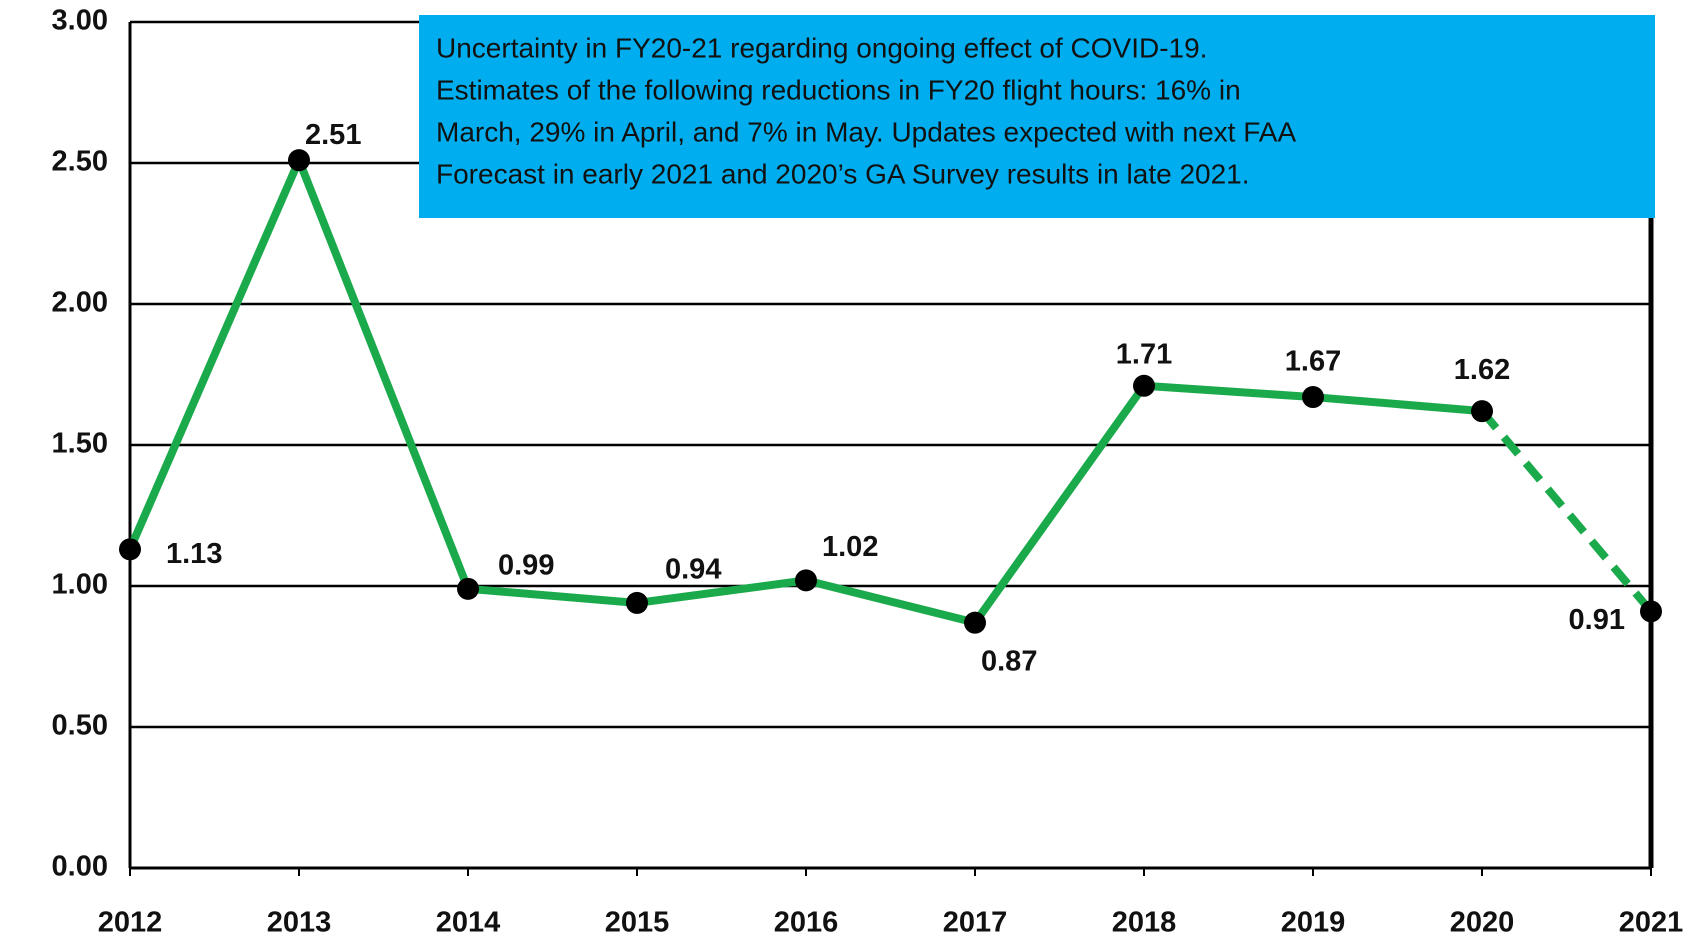 The image size is (1704, 938). What do you see at coordinates (850, 547) in the screenshot?
I see `data-label: 1.02` at bounding box center [850, 547].